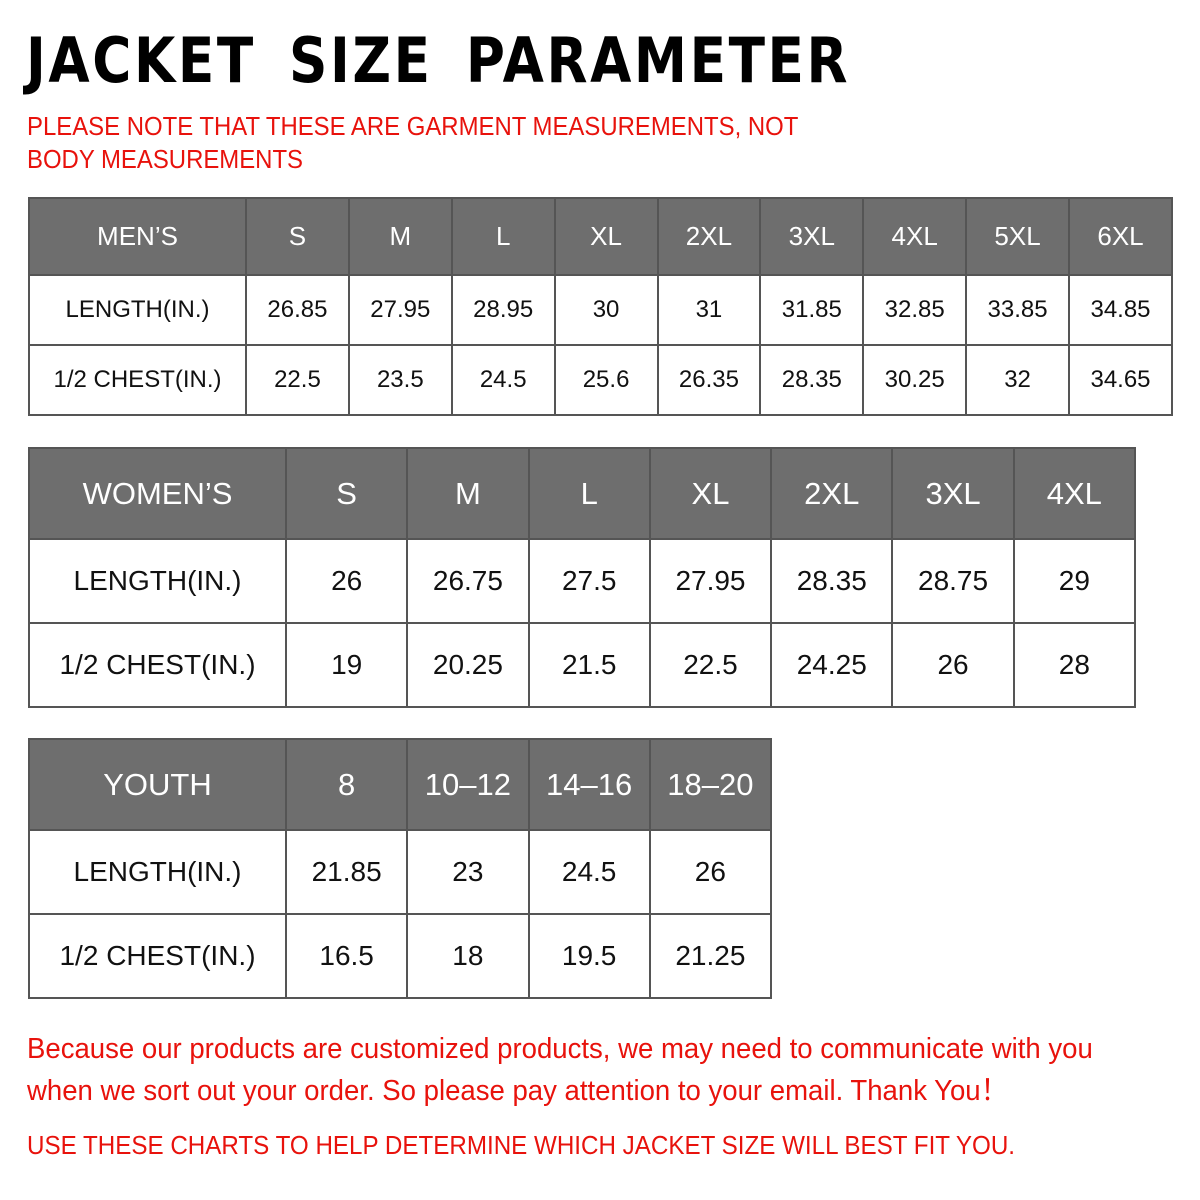 The width and height of the screenshot is (1200, 1200). I want to click on table-row: LENGTH(IN.) 26 26.75 27.5 27.95 28.35 28.75 29, so click(582, 581).